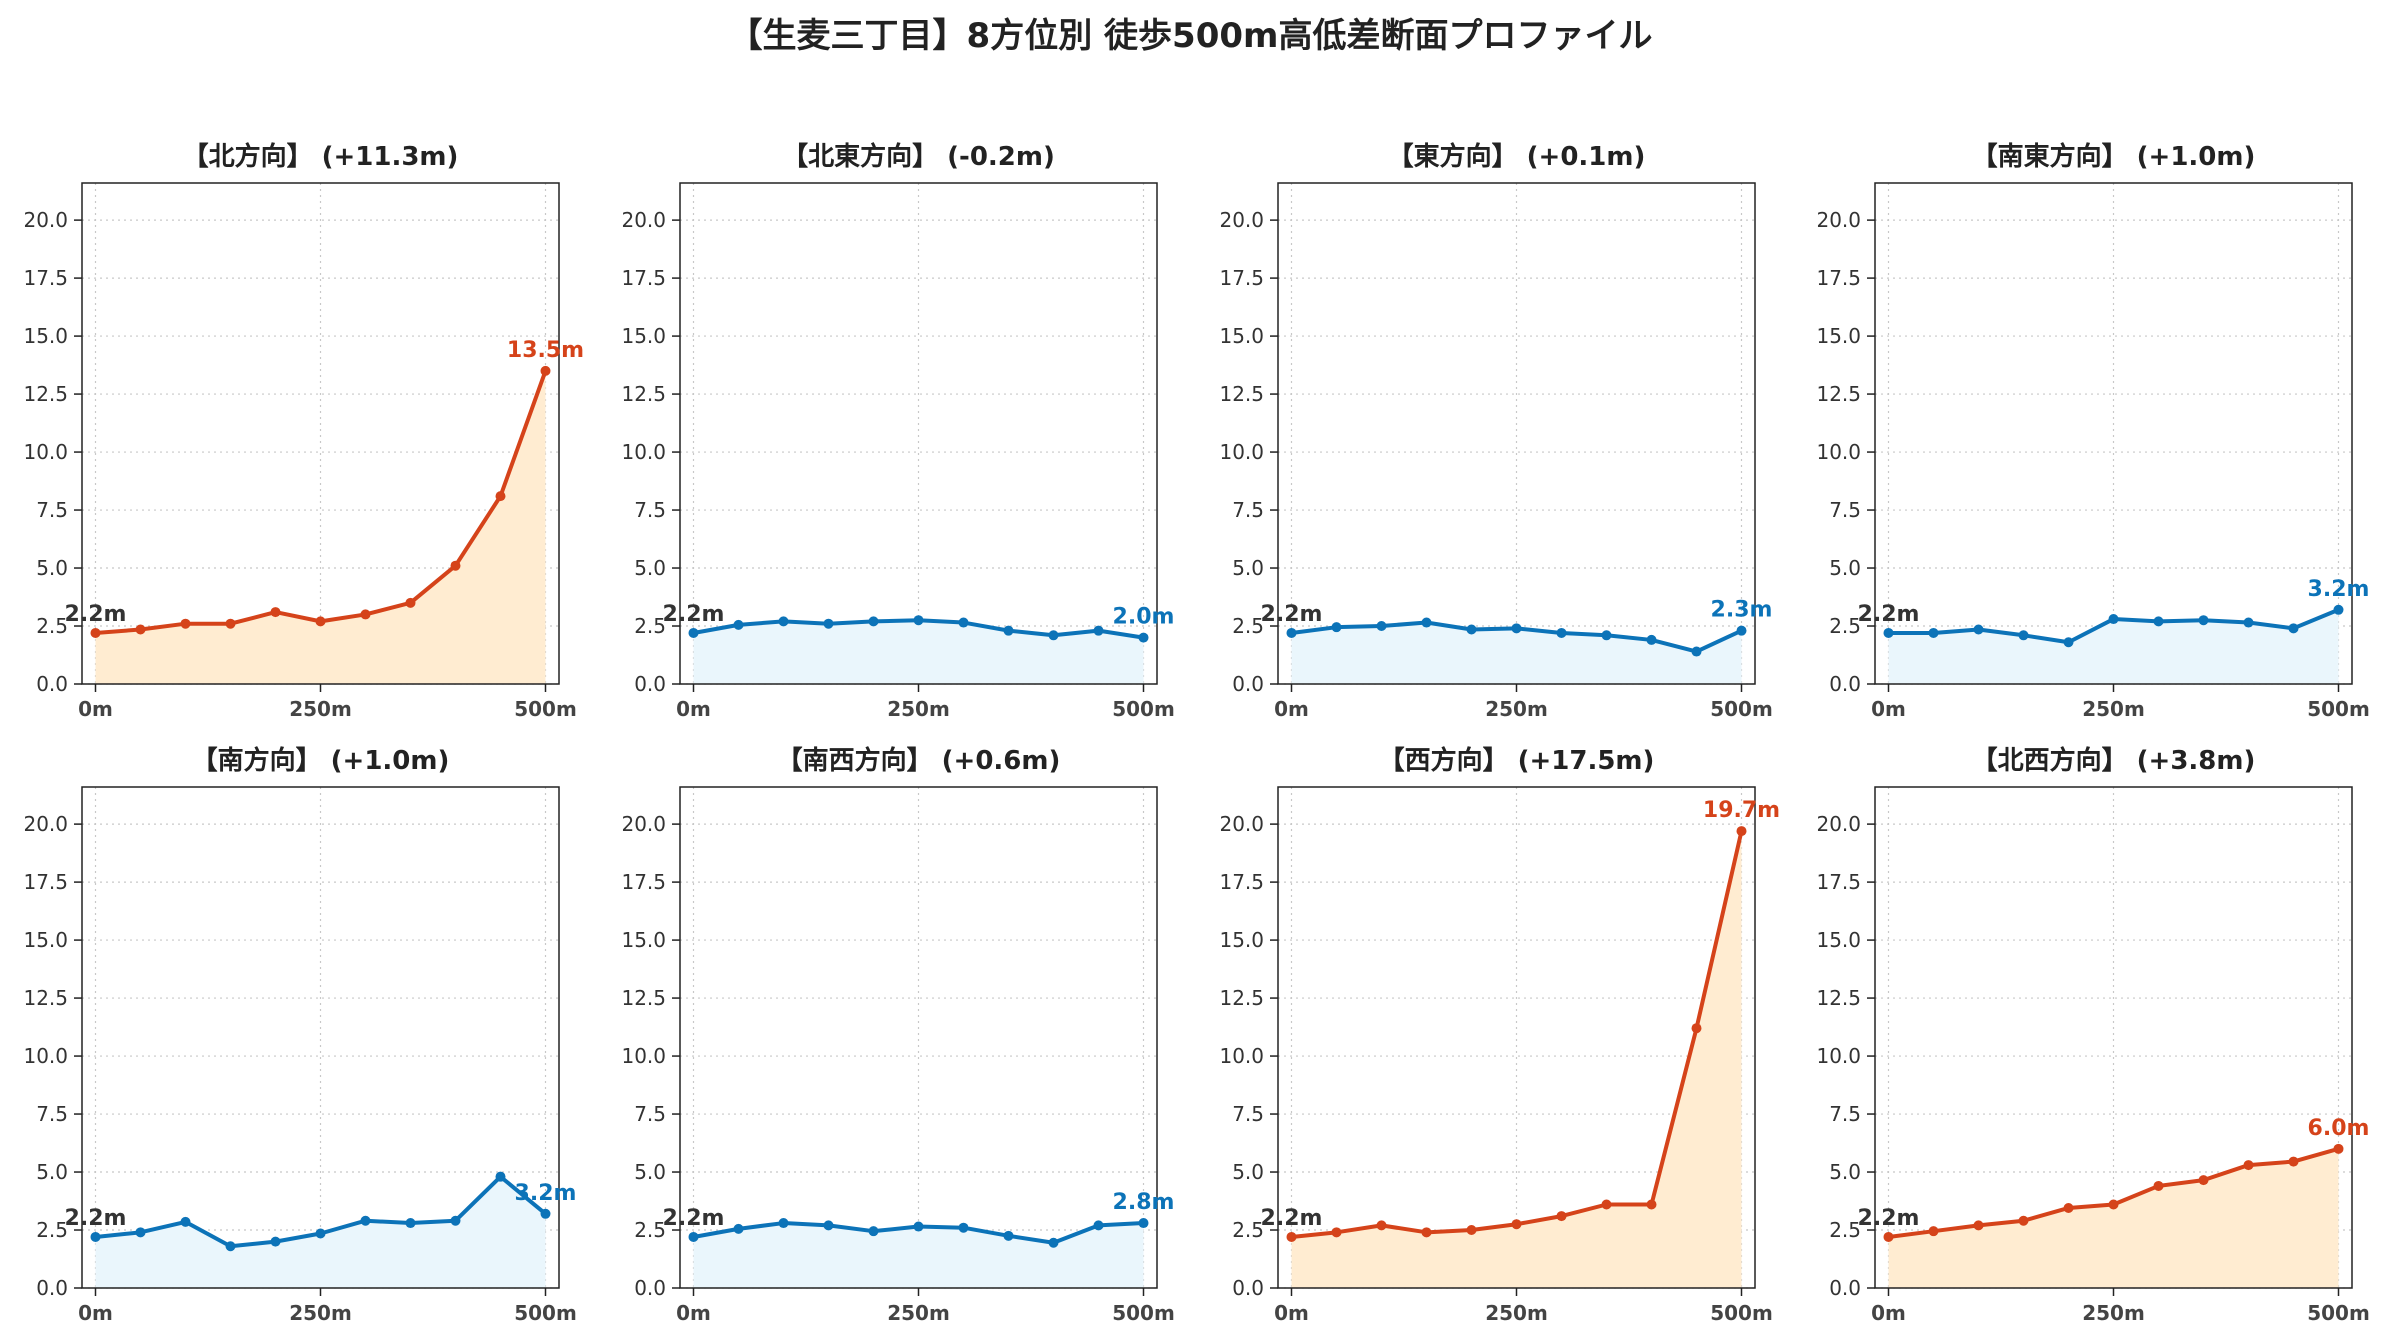 This screenshot has height=1340, width=2381. Describe the element at coordinates (52, 684) in the screenshot. I see `y-tick-label: 0.0` at that location.